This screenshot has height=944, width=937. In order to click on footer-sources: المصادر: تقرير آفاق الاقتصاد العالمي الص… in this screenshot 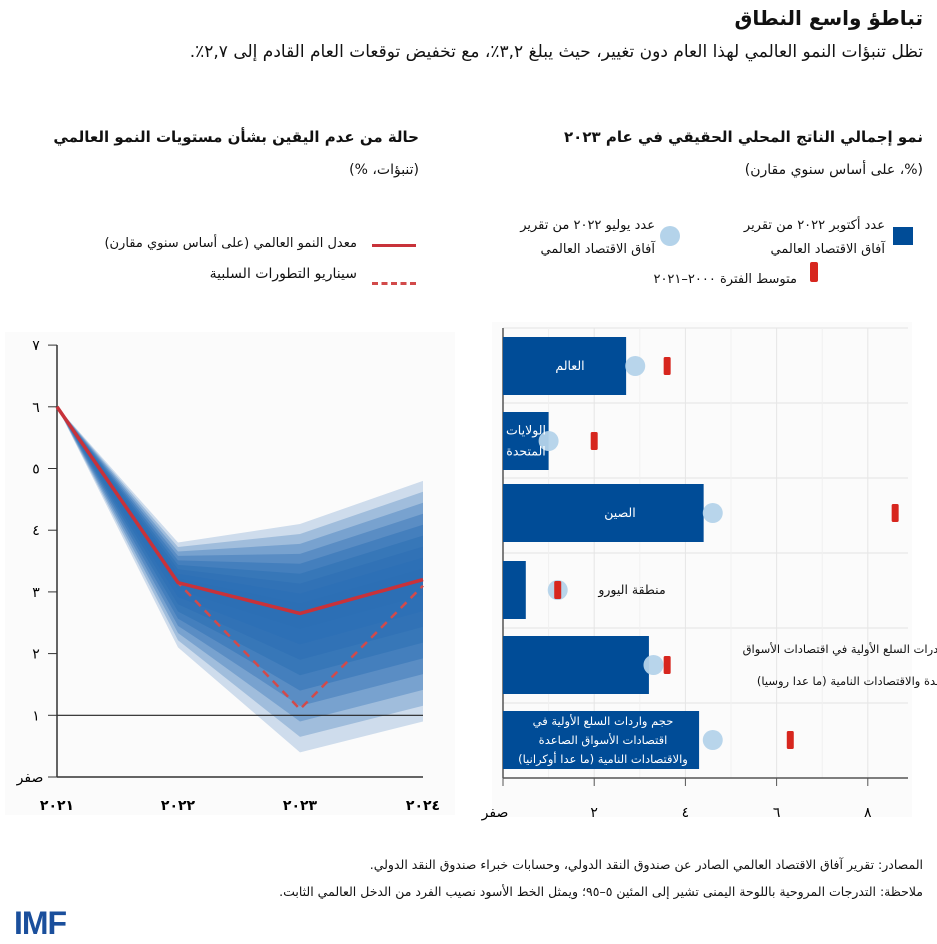, I will do `click(646, 864)`.